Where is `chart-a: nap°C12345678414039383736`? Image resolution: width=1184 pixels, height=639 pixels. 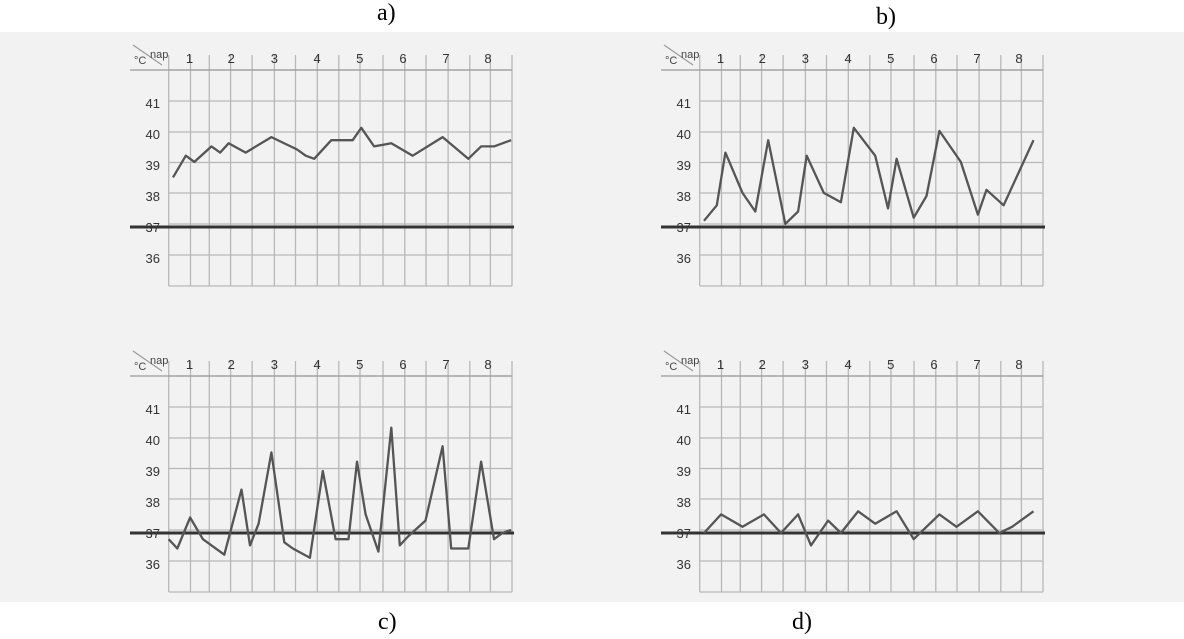 chart-a: nap°C12345678414039383736 is located at coordinates (322, 165).